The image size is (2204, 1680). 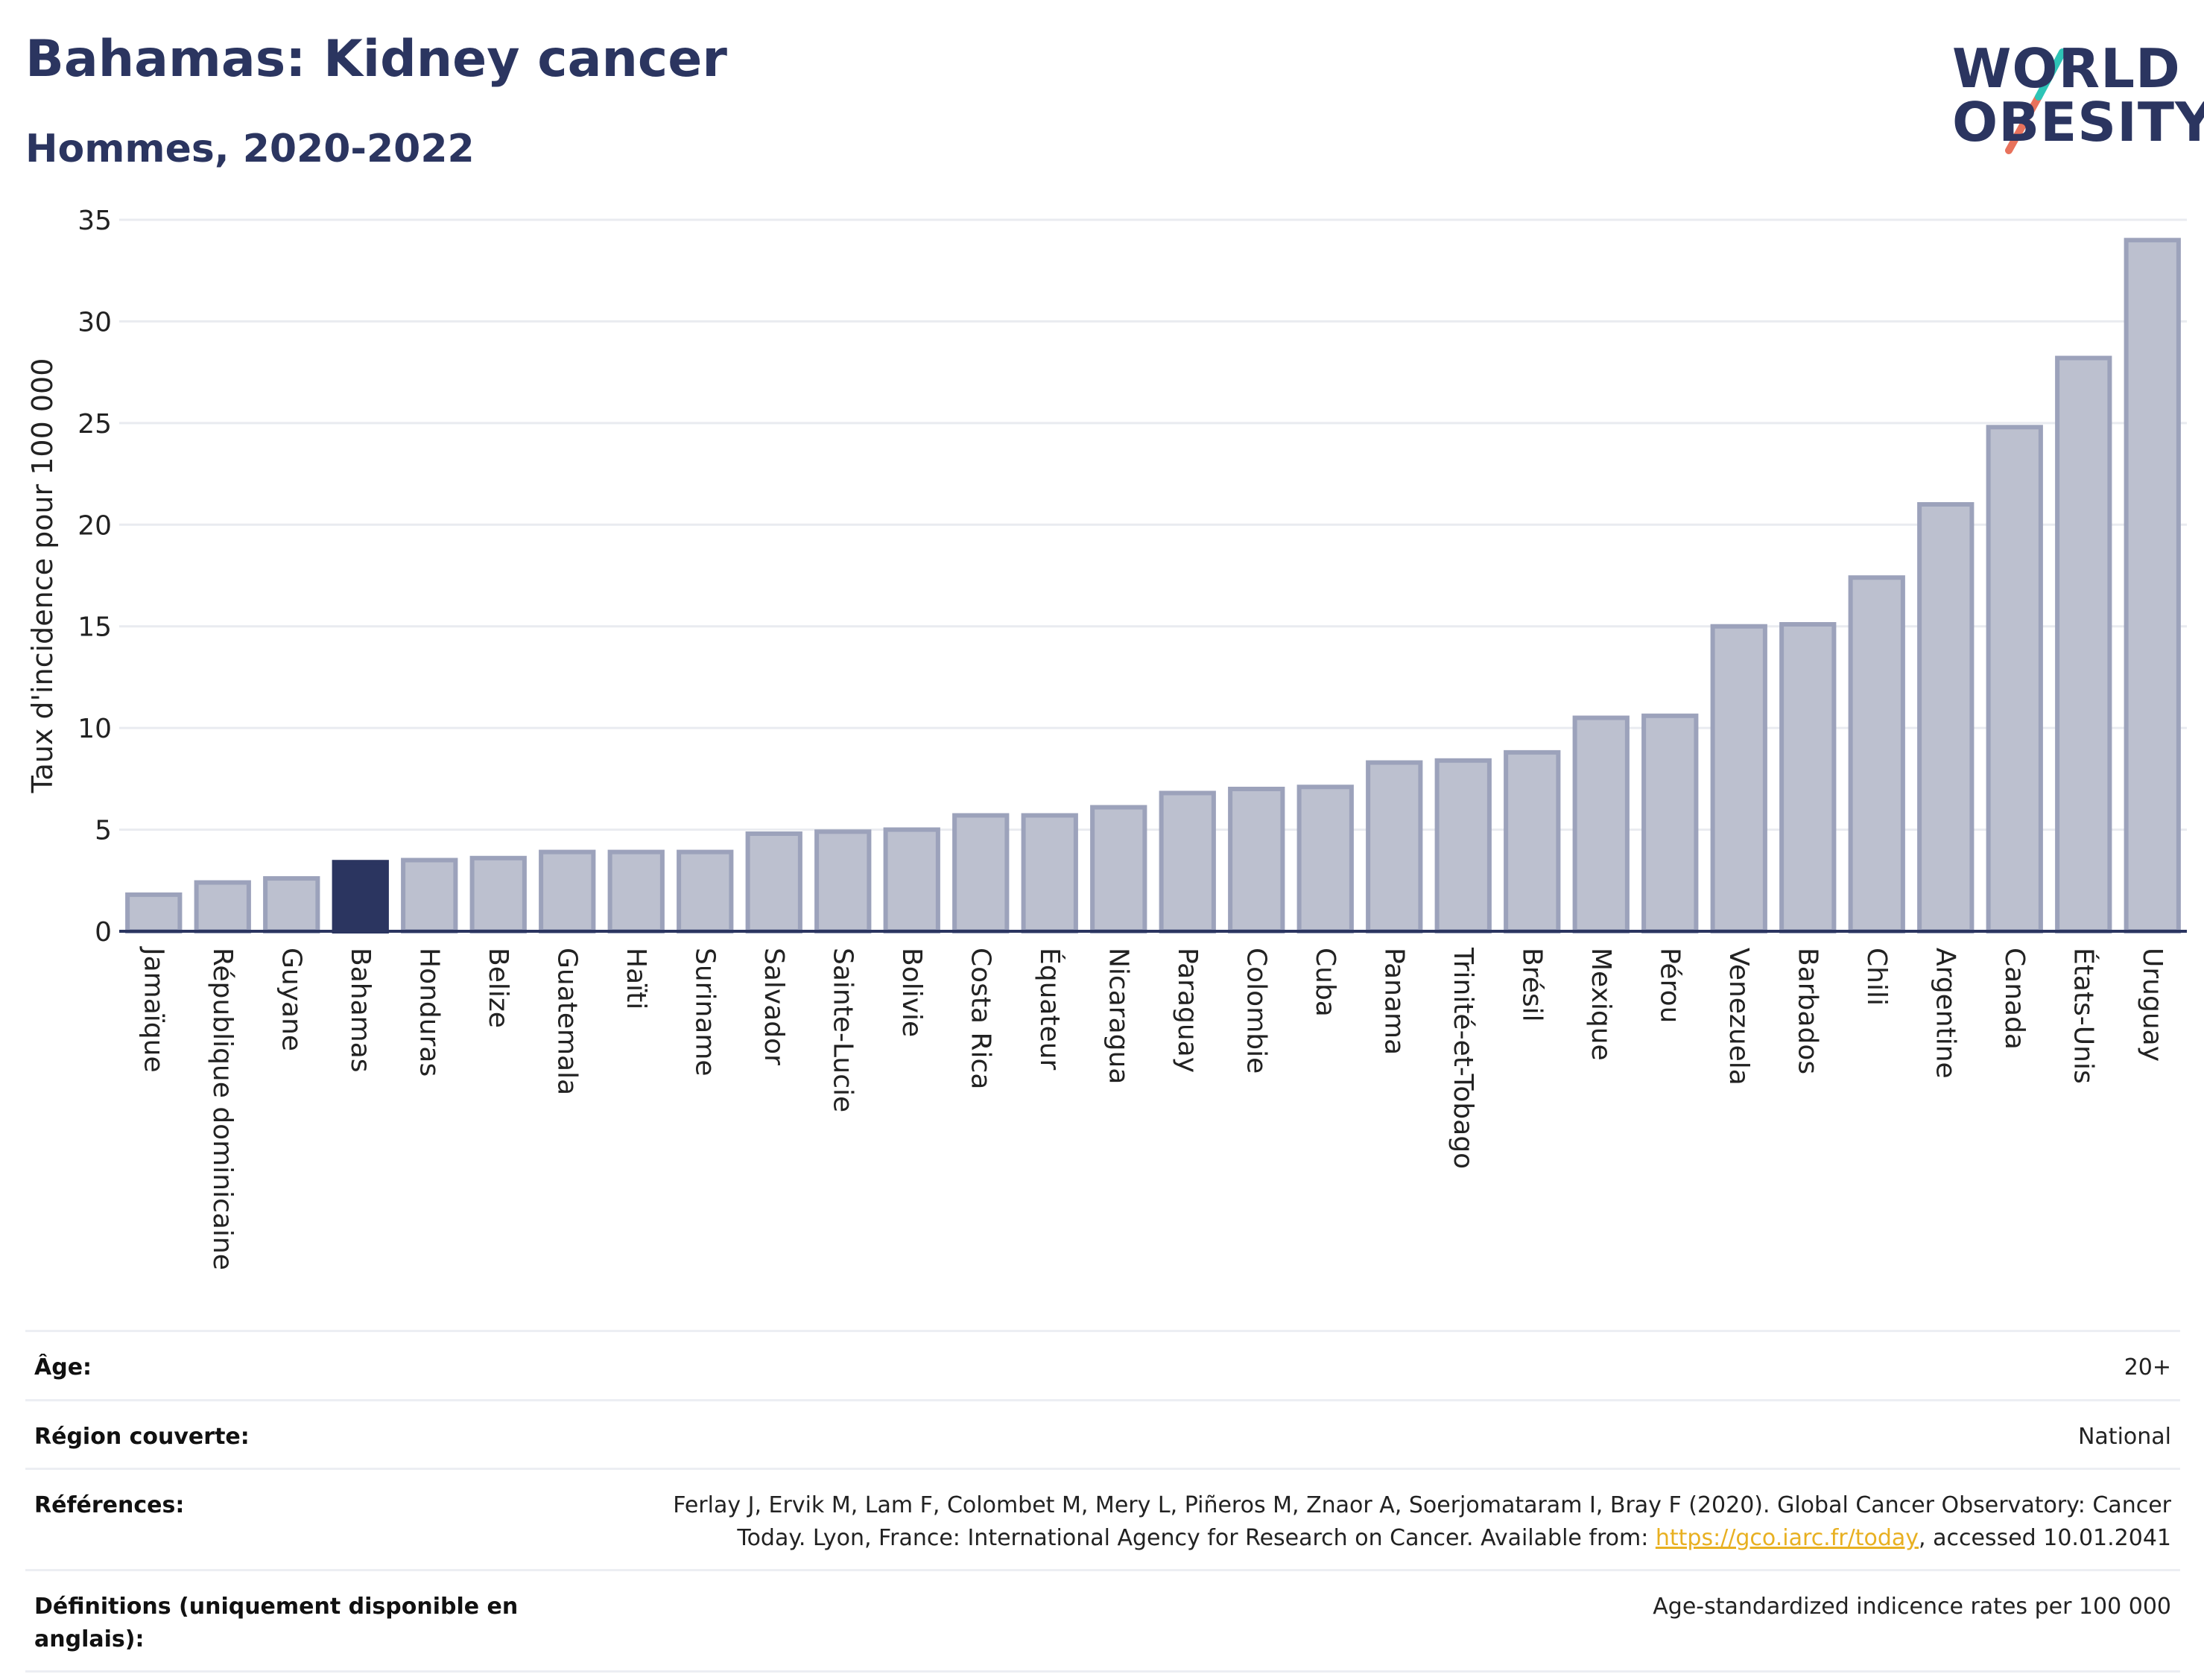 I want to click on x-tick-label: Bolivie, so click(x=911, y=992).